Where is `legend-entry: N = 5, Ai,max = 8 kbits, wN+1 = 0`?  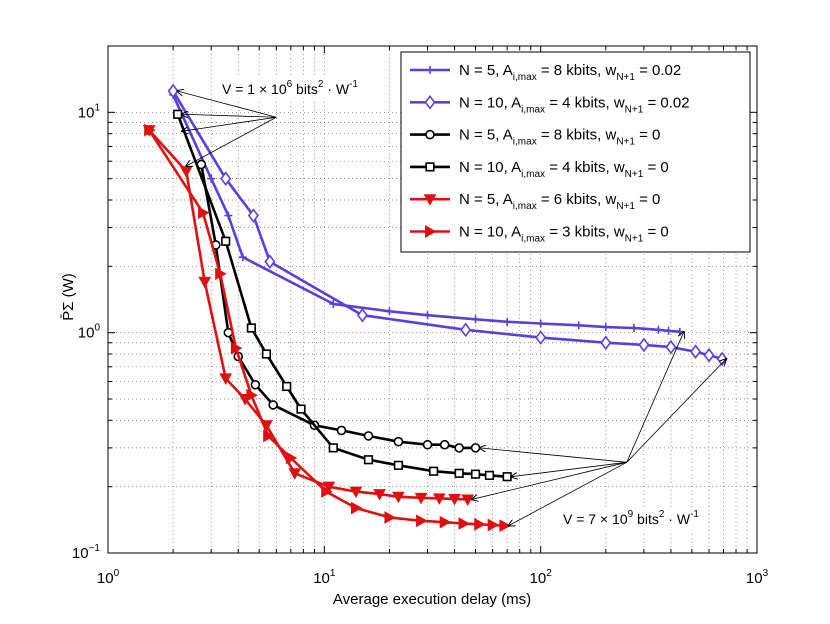 legend-entry: N = 5, Ai,max = 8 kbits, wN+1 = 0 is located at coordinates (535, 137).